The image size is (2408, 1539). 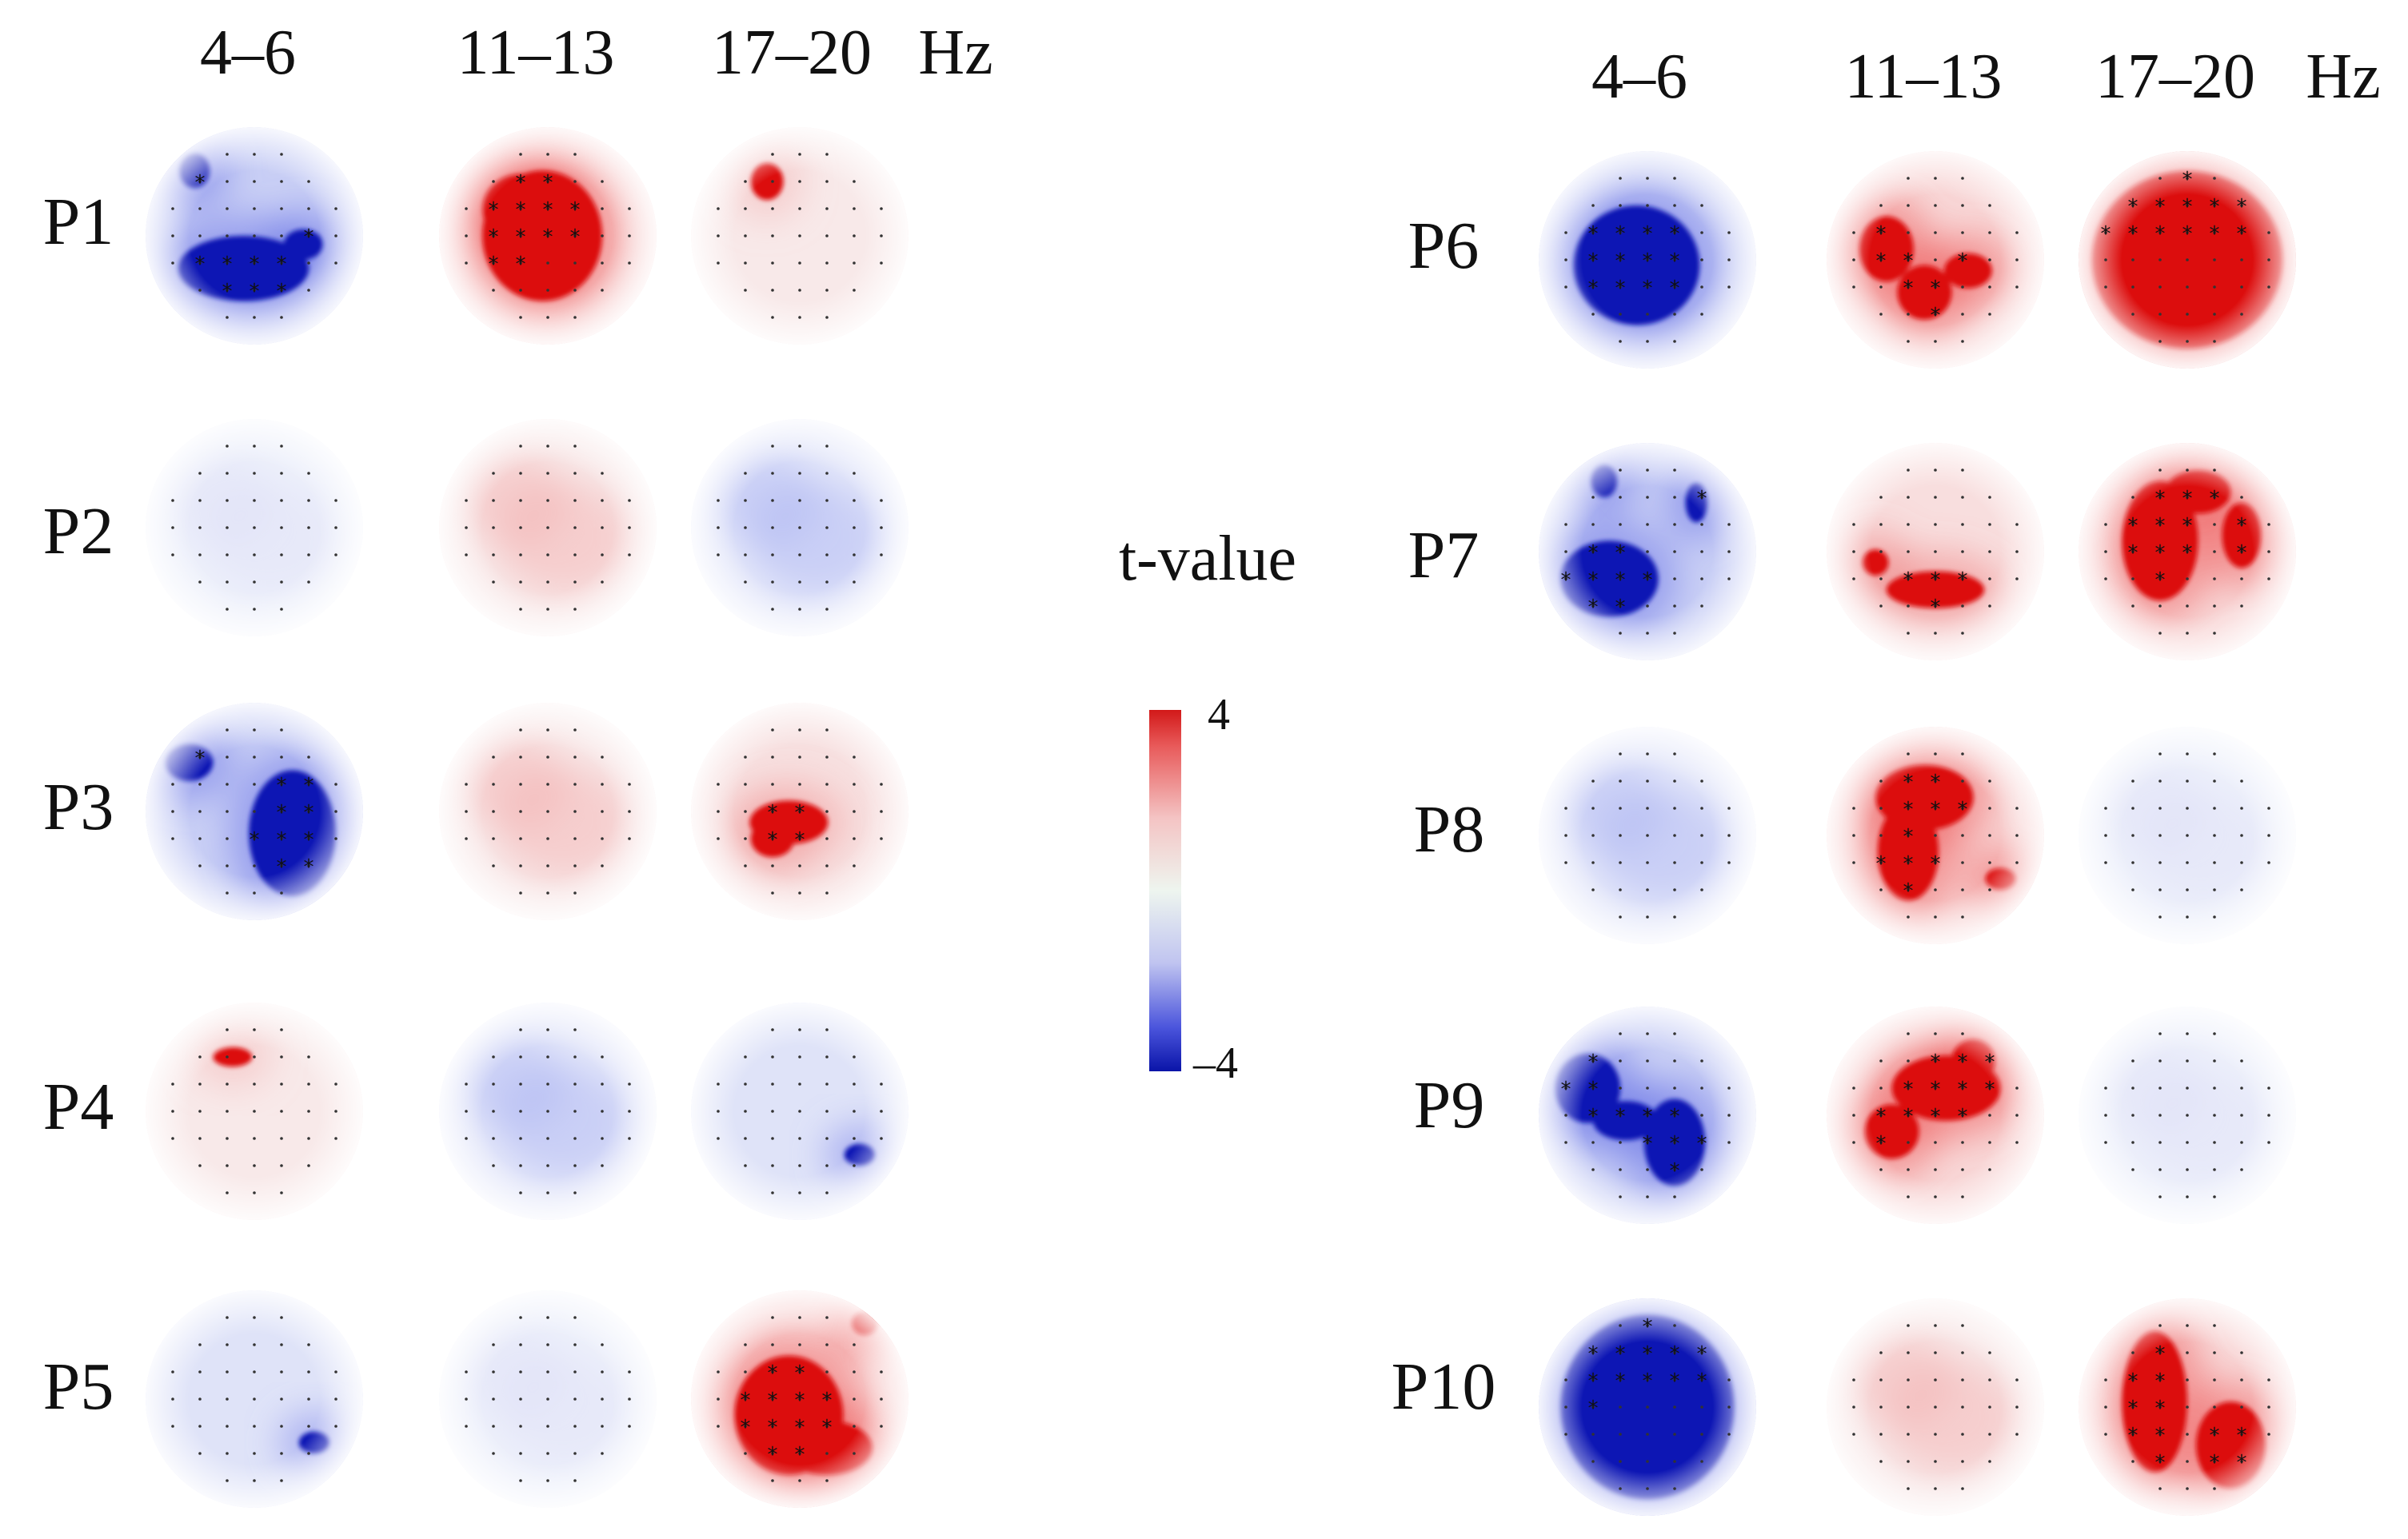 I want to click on participant-label-p8: P8, so click(x=1449, y=829).